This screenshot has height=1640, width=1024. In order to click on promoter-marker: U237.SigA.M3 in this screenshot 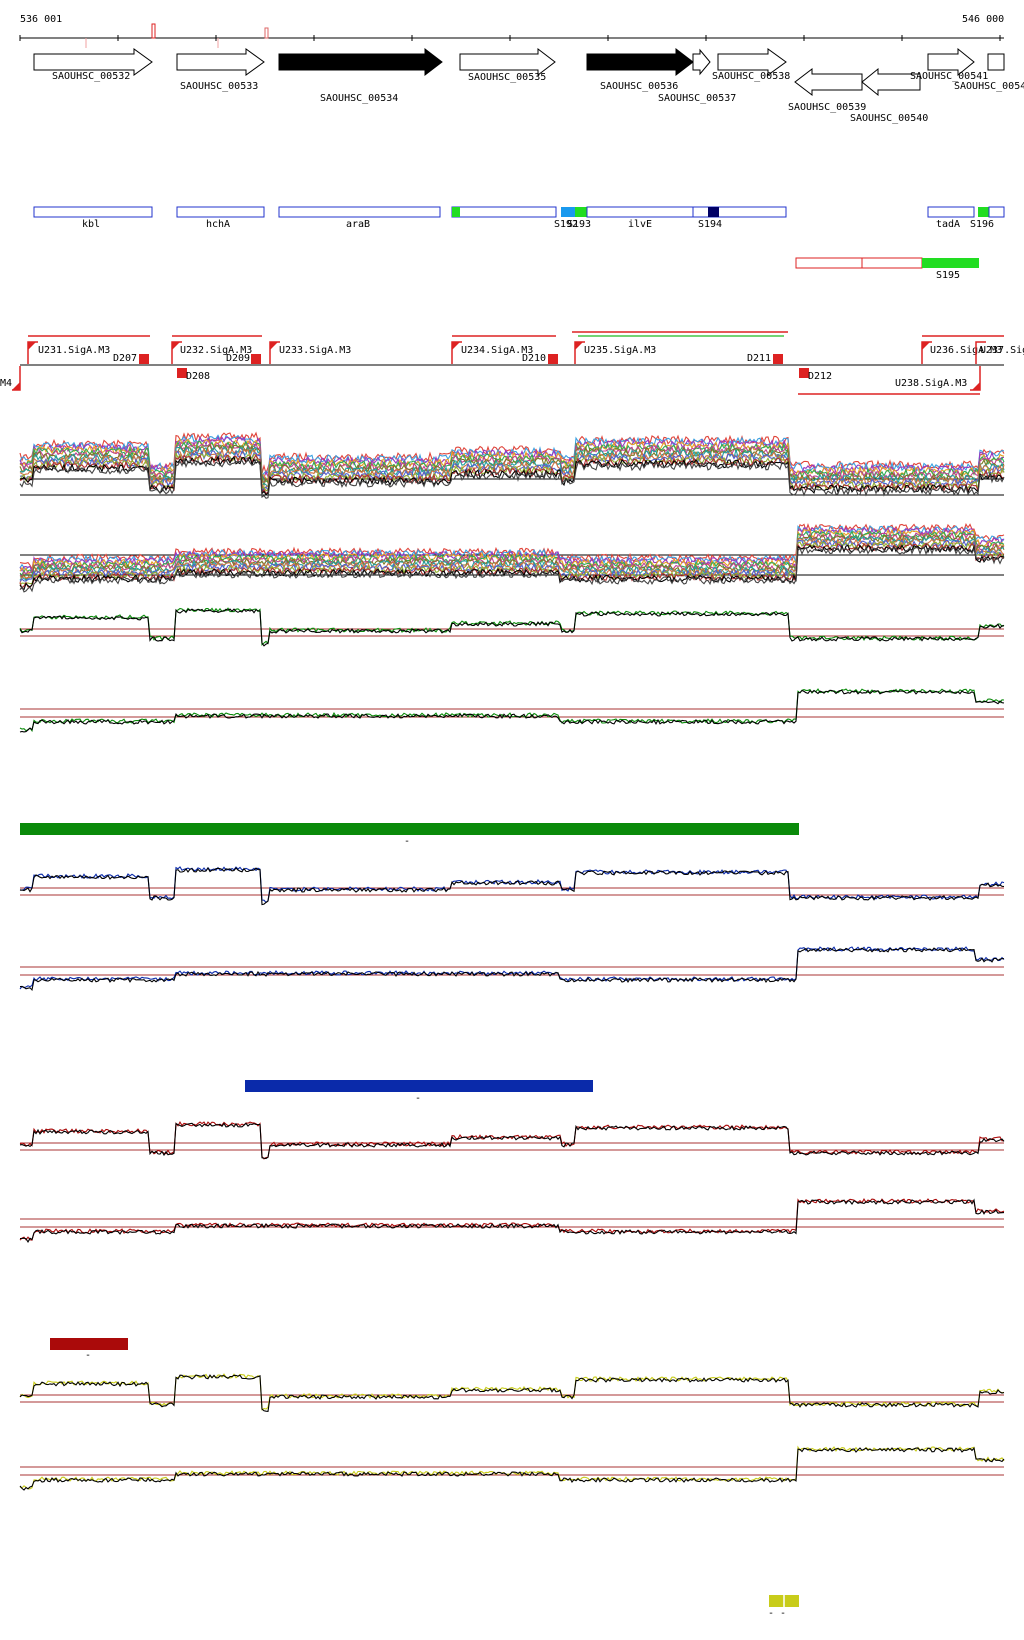, I will do `click(999, 352)`.